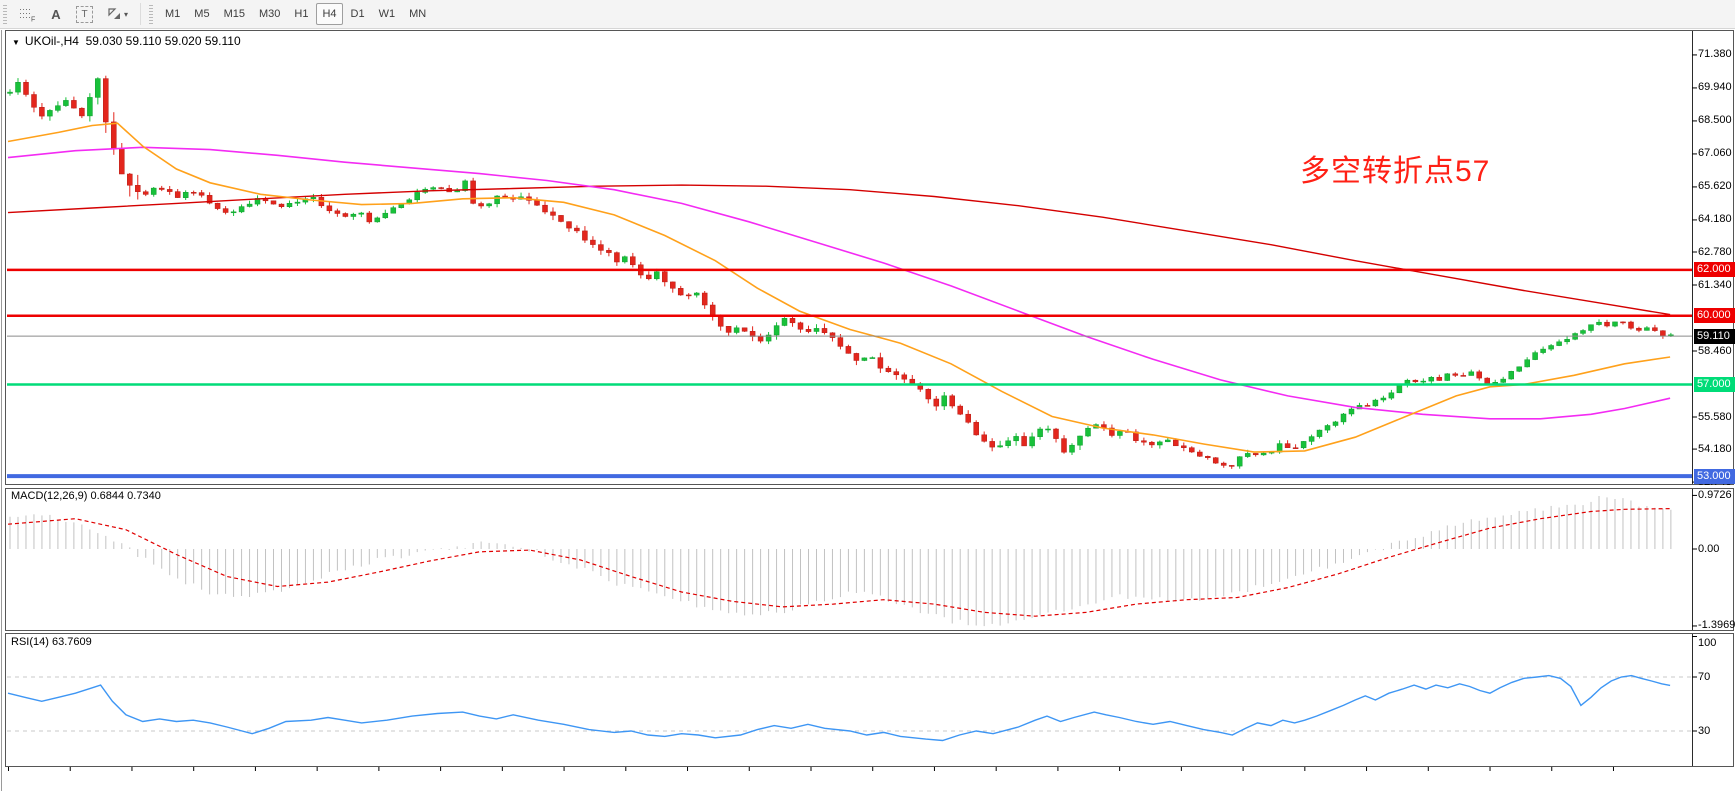 The height and width of the screenshot is (792, 1735). What do you see at coordinates (329, 14) in the screenshot?
I see `timeframe-h4-button: H4` at bounding box center [329, 14].